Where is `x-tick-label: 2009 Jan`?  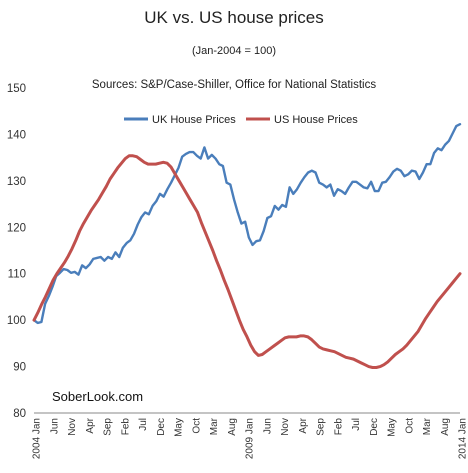
x-tick-label: 2009 Jan is located at coordinates (250, 438).